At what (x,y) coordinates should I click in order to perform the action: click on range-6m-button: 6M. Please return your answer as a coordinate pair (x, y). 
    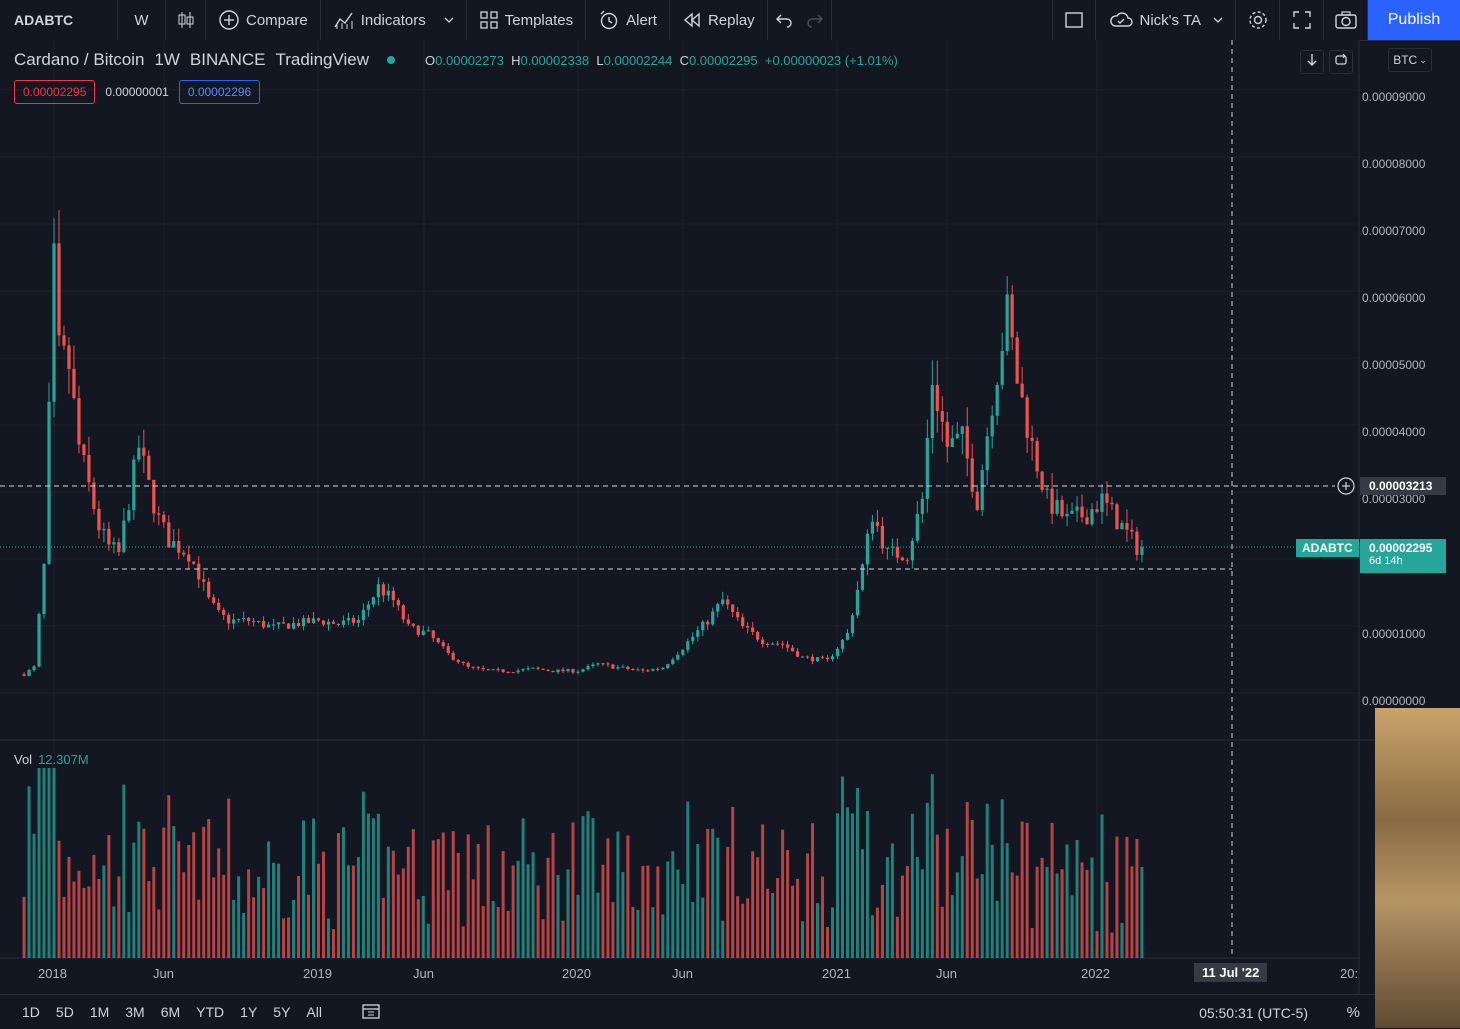
    Looking at the image, I should click on (170, 1012).